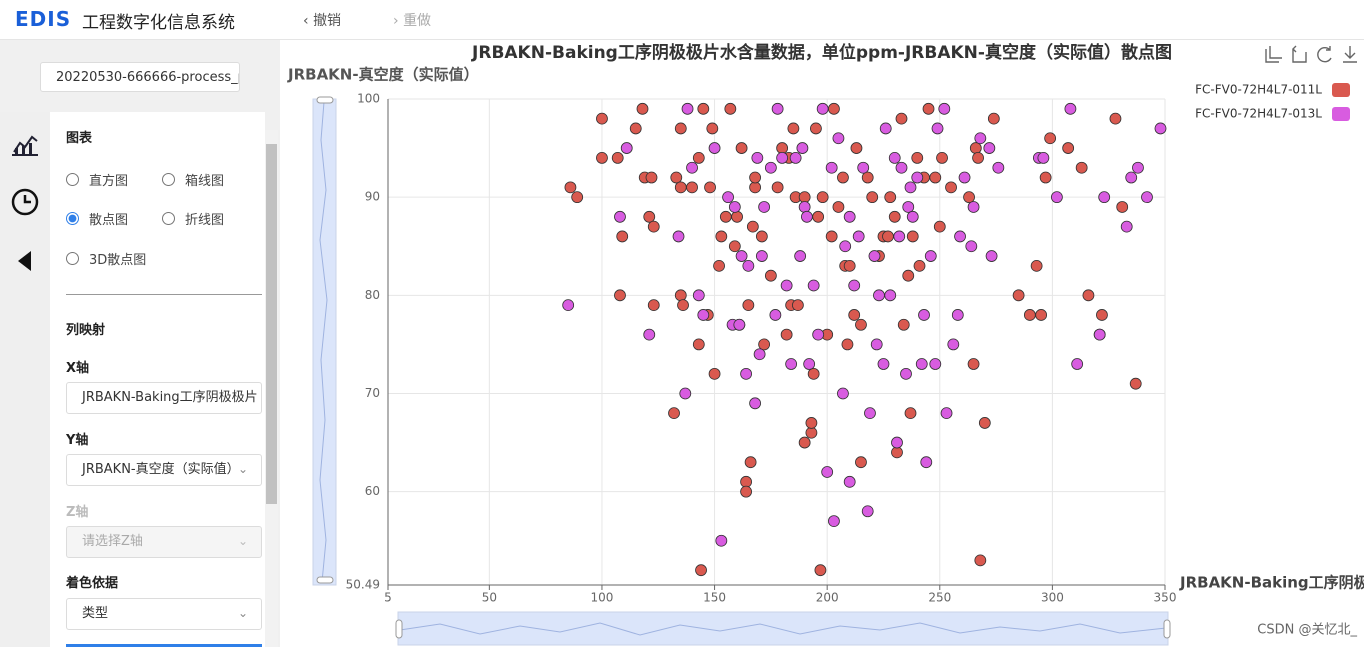 Image resolution: width=1364 pixels, height=647 pixels. What do you see at coordinates (682, 20) in the screenshot?
I see `header: EDIS 工程数字化信息系统 ‹ 撤销 › 重做` at bounding box center [682, 20].